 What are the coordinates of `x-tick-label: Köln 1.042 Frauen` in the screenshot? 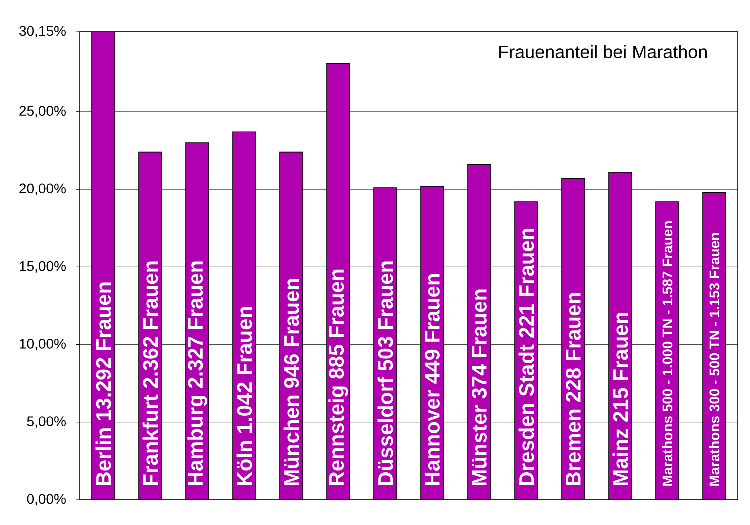 It's located at (244, 396).